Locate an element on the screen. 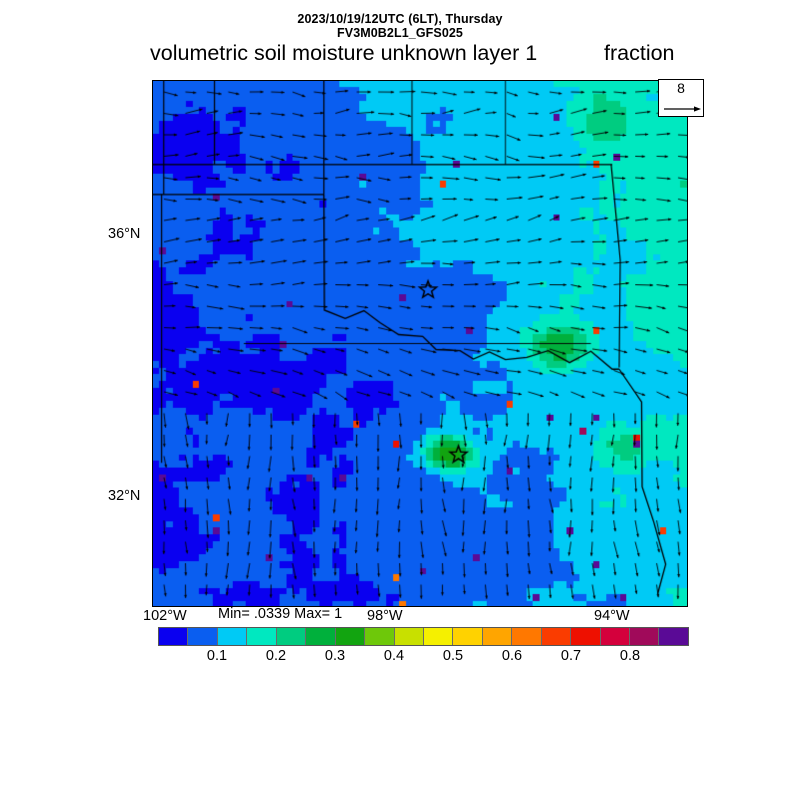  colorbar-tick: 0.4 is located at coordinates (394, 656).